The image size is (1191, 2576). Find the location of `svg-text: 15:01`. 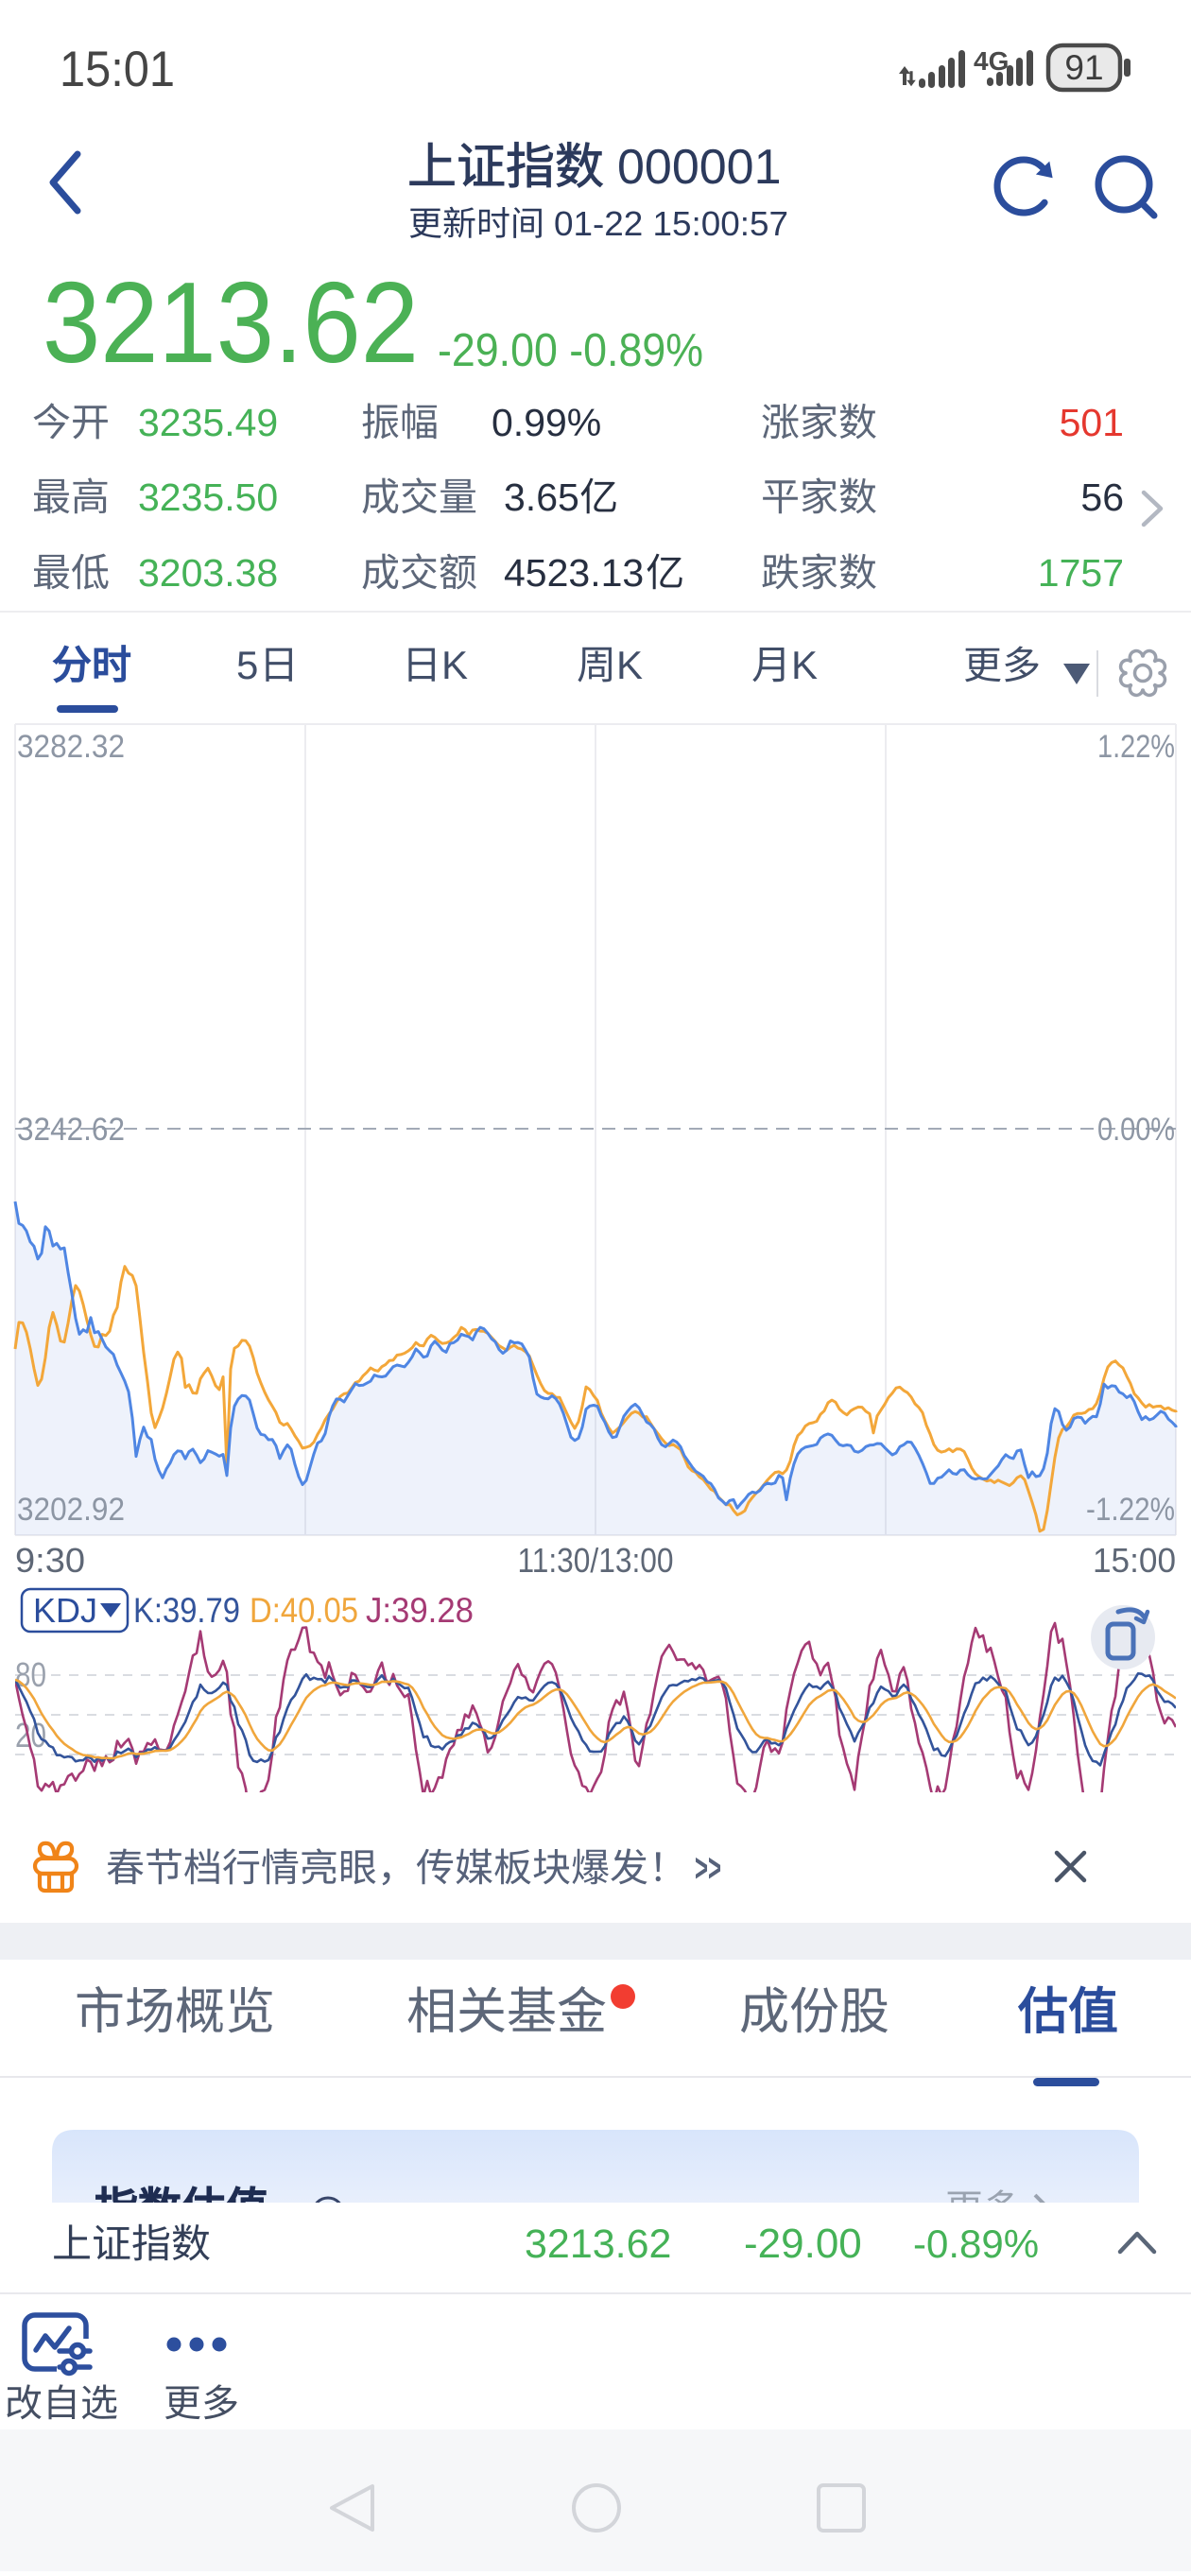

svg-text: 15:01 is located at coordinates (117, 69).